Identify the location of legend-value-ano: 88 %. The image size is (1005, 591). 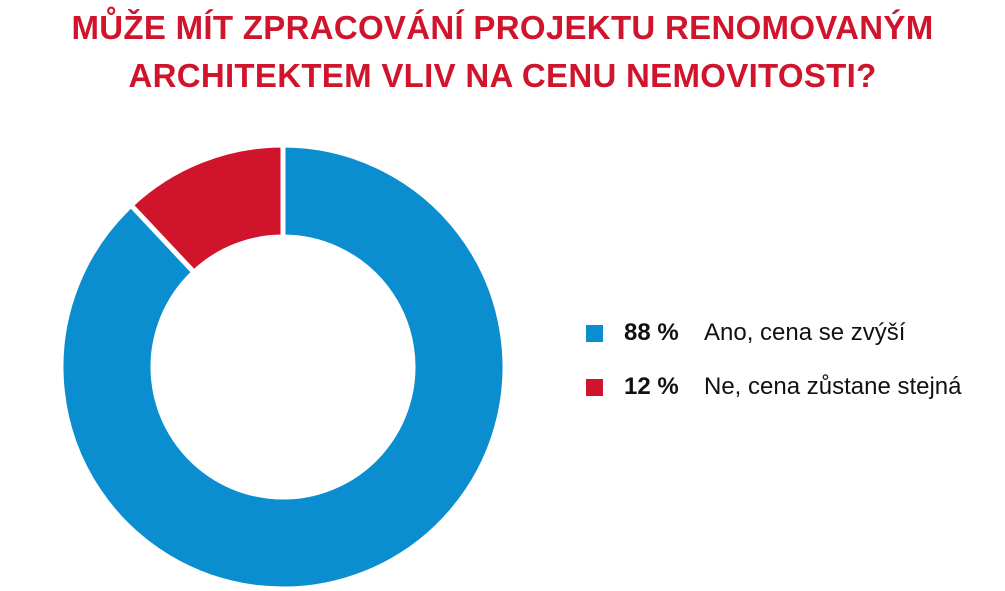
(651, 332).